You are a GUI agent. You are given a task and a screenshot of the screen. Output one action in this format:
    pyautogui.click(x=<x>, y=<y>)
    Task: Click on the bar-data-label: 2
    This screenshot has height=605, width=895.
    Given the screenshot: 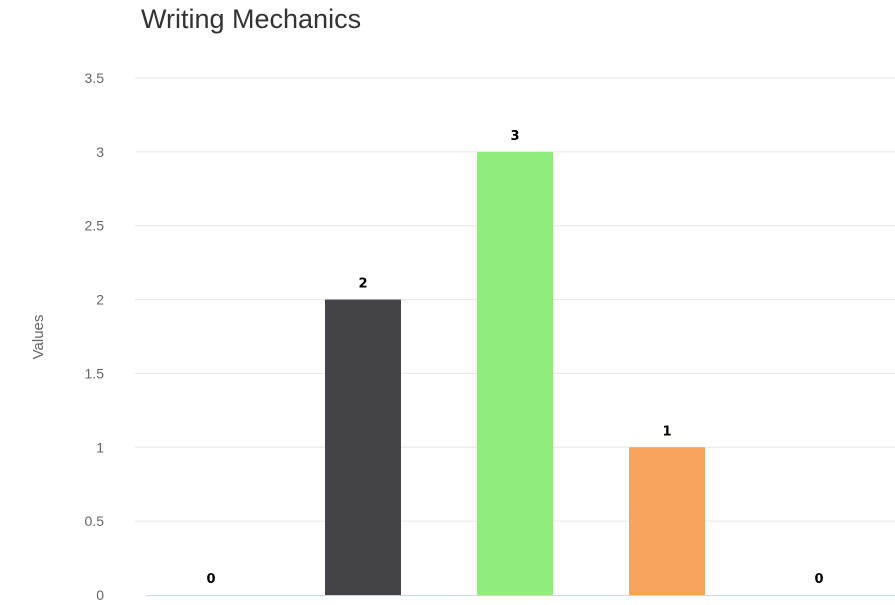 What is the action you would take?
    pyautogui.click(x=362, y=284)
    